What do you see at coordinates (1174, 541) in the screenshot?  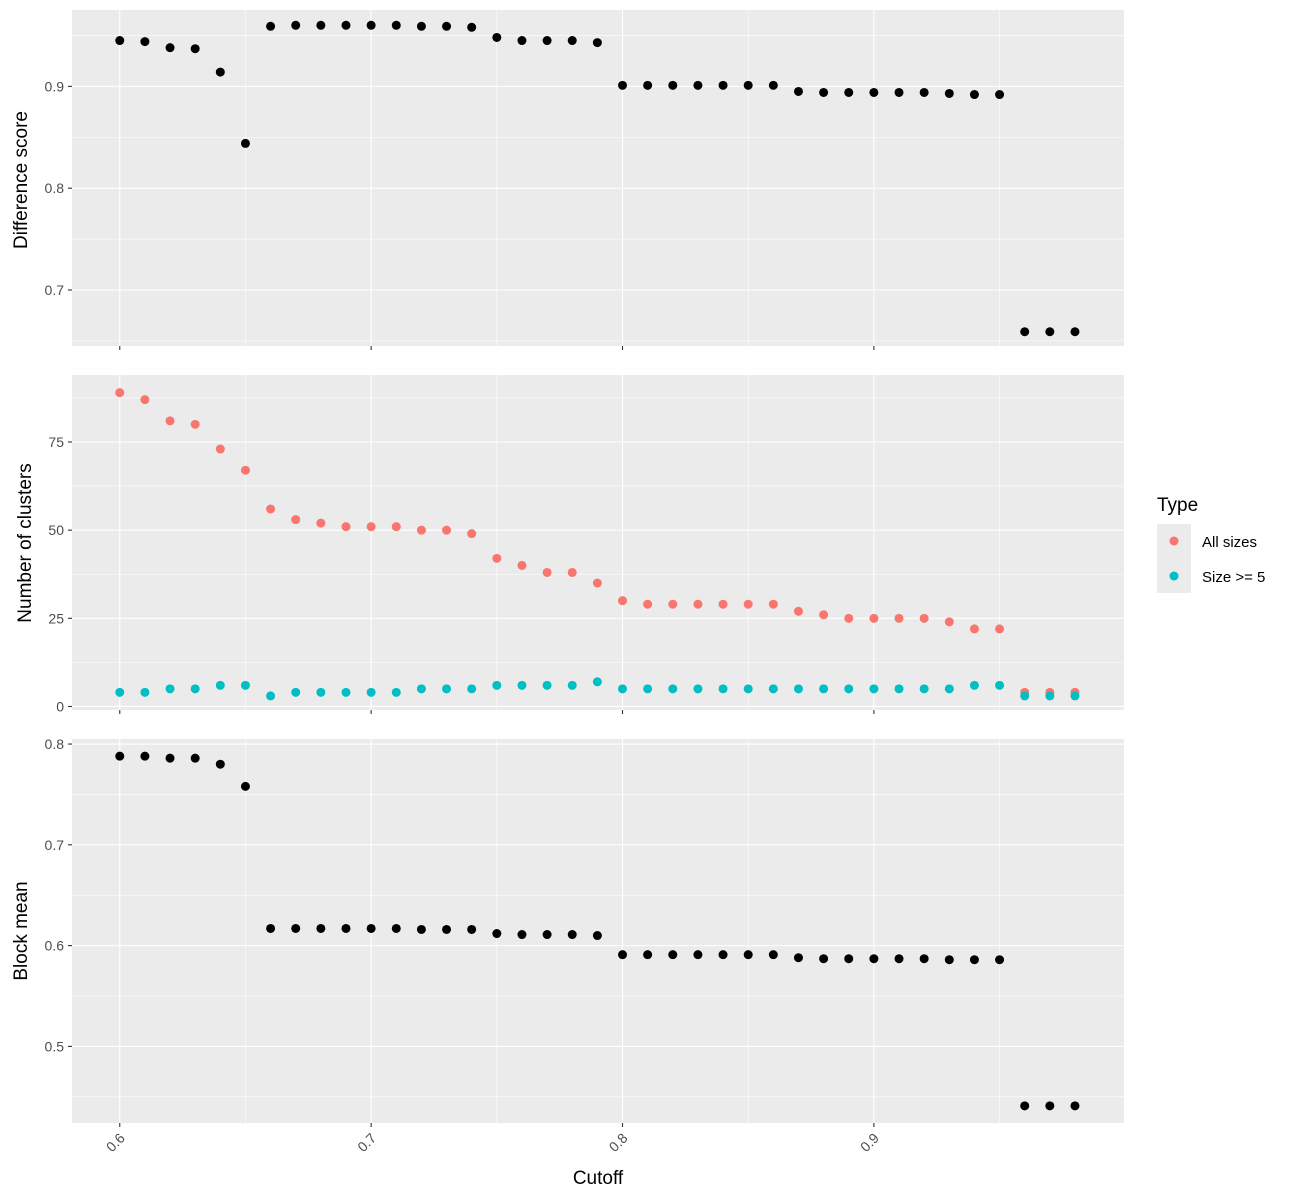 I see `legend-swatch-all-sizes` at bounding box center [1174, 541].